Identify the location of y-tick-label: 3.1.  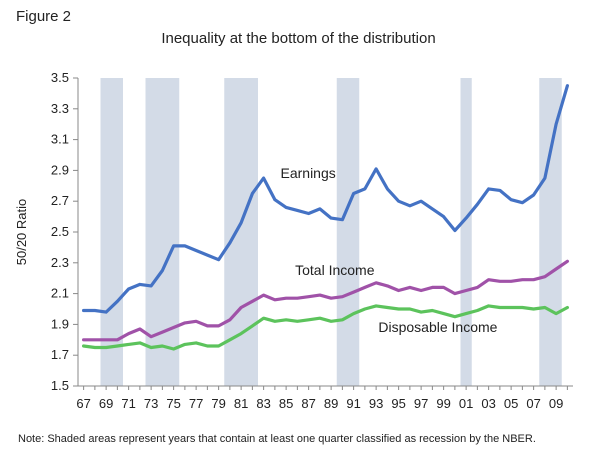
(60, 139).